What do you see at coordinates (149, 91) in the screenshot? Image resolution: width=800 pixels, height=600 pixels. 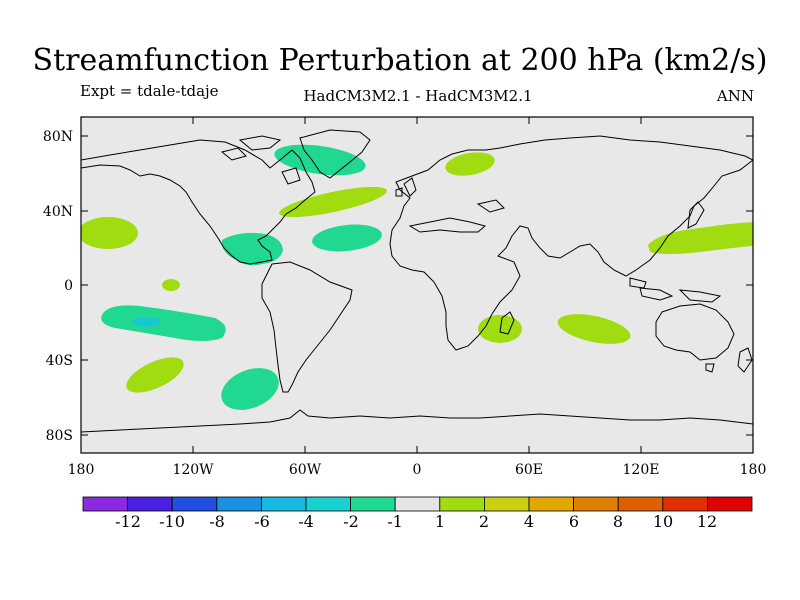 I see `experiment-label: Expt = tdale-tdaje` at bounding box center [149, 91].